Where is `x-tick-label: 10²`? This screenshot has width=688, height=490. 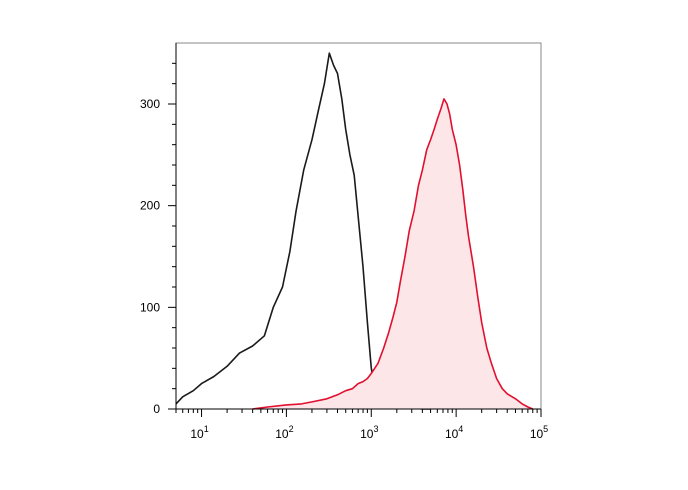
x-tick-label: 10² is located at coordinates (284, 432).